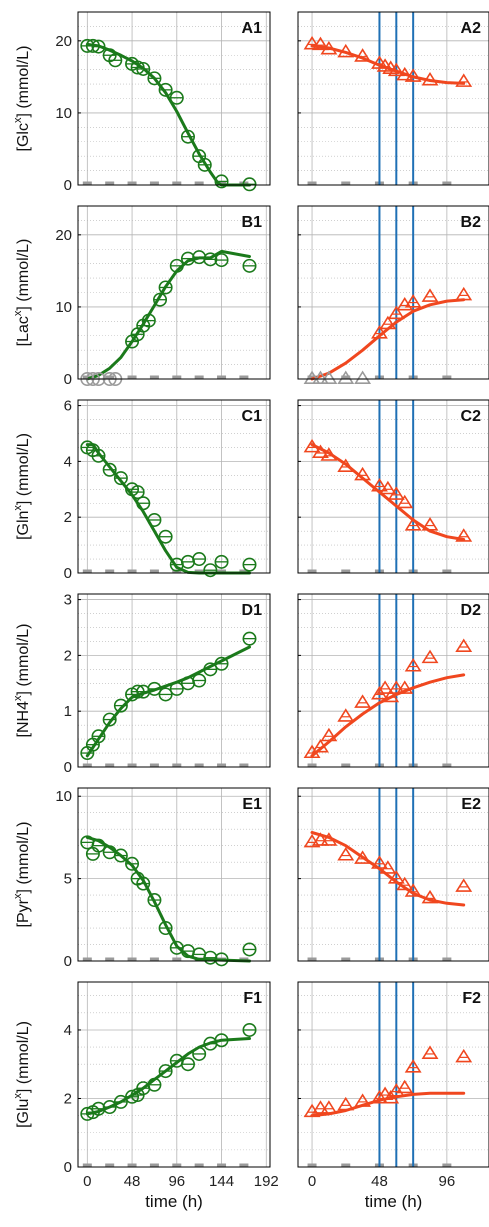 The height and width of the screenshot is (1227, 489). I want to click on y-axis-label: [NH4x] (mmol/L), so click(22, 681).